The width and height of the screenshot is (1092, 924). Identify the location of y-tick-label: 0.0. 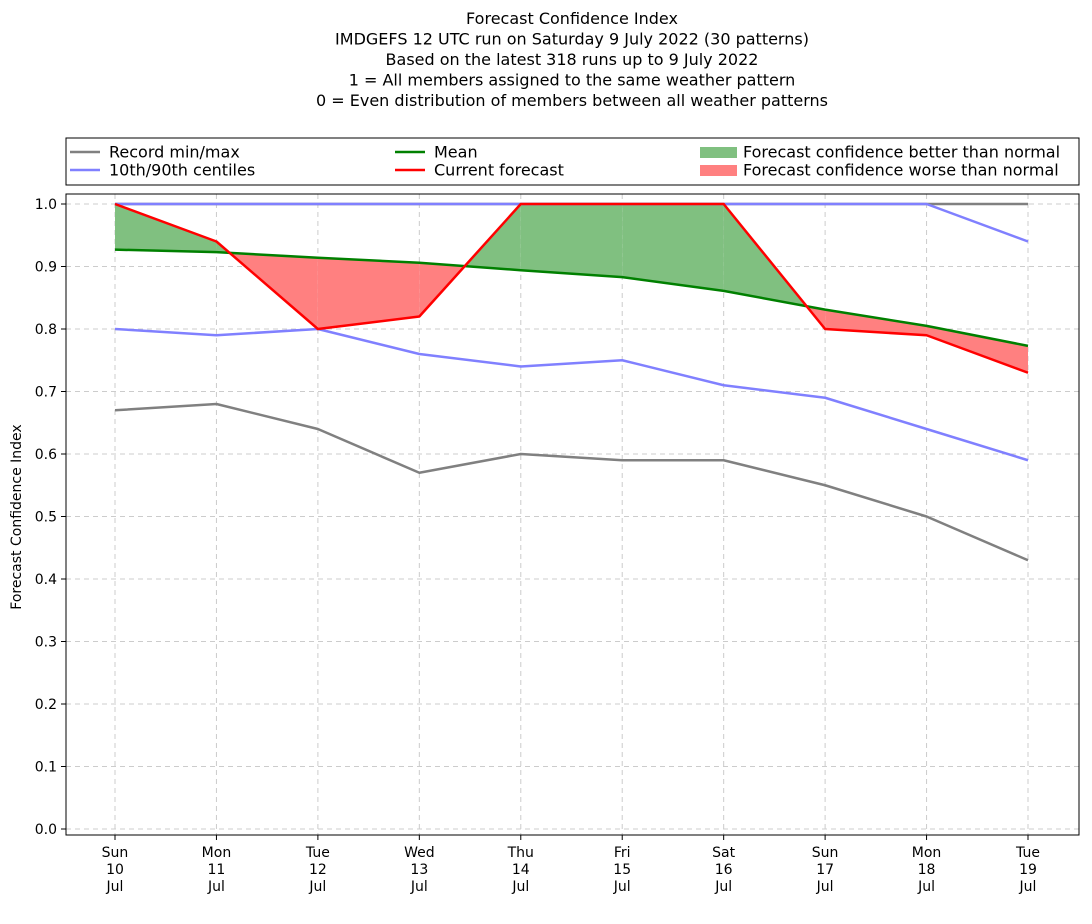
(46, 830).